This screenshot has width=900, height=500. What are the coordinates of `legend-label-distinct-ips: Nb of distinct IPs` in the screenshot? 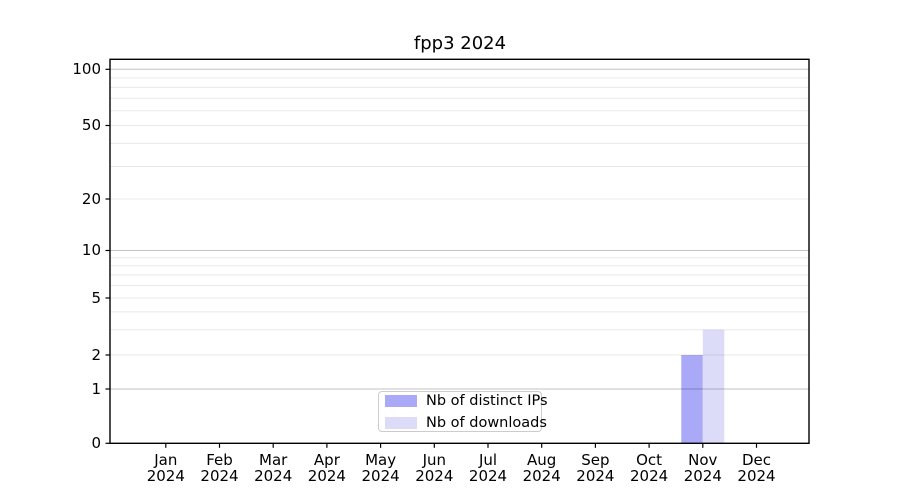 It's located at (487, 400).